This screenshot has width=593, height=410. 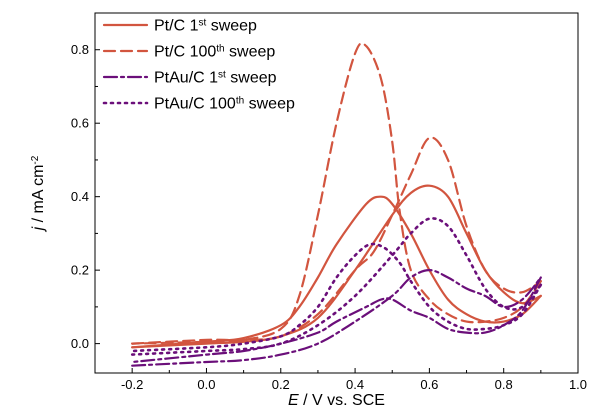 I want to click on y-axis-symbol: j, so click(x=38, y=229).